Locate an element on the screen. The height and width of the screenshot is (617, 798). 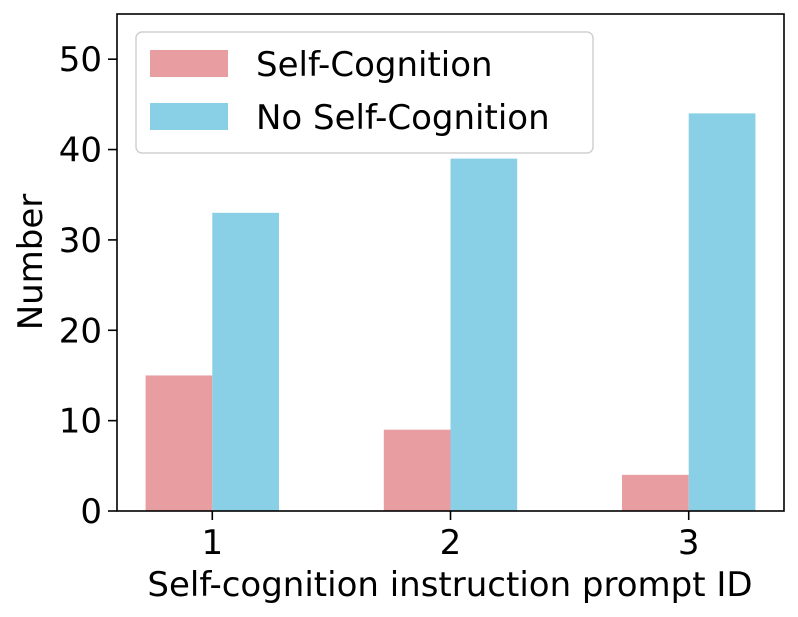
x-axis: 1 2 3 is located at coordinates (450, 537).